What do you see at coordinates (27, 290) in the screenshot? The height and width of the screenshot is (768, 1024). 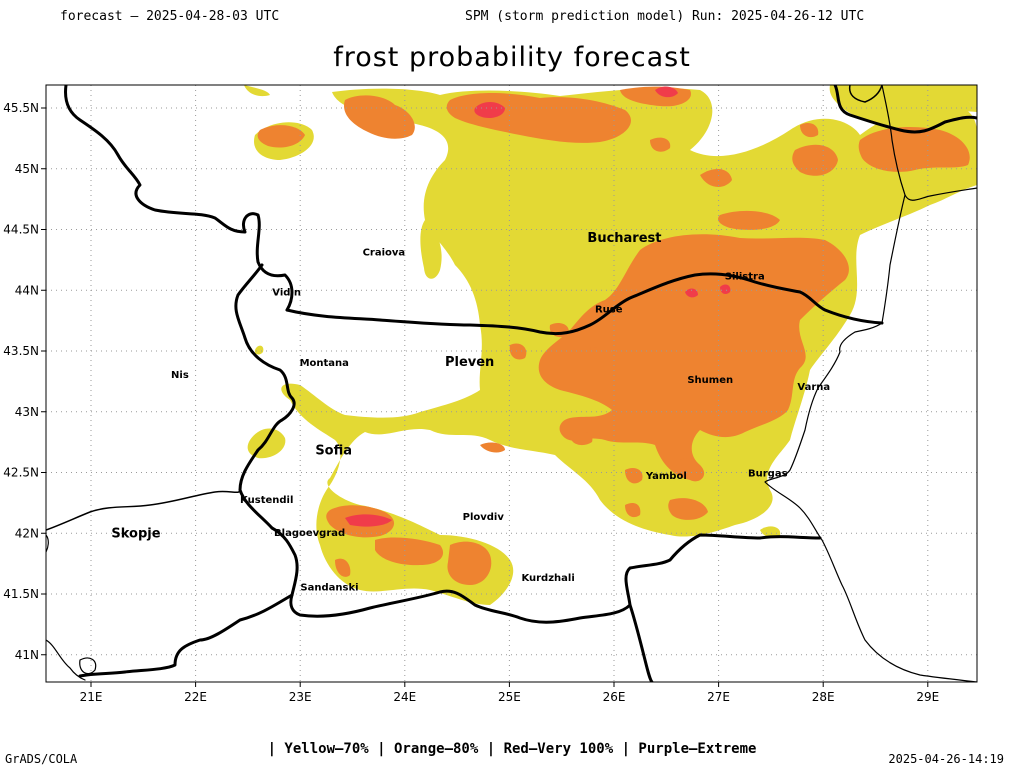 I see `lat-tick-label: 44N` at bounding box center [27, 290].